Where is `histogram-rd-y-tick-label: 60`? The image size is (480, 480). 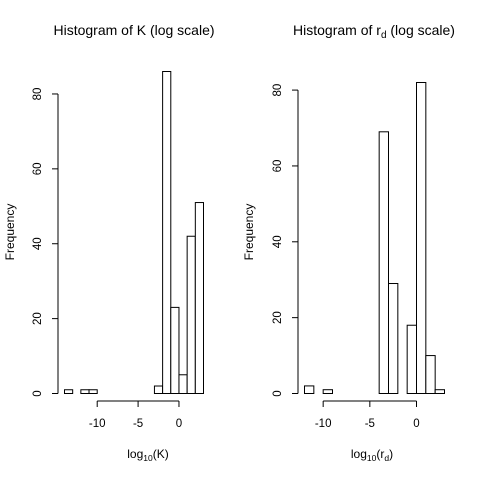 histogram-rd-y-tick-label: 60 is located at coordinates (278, 166).